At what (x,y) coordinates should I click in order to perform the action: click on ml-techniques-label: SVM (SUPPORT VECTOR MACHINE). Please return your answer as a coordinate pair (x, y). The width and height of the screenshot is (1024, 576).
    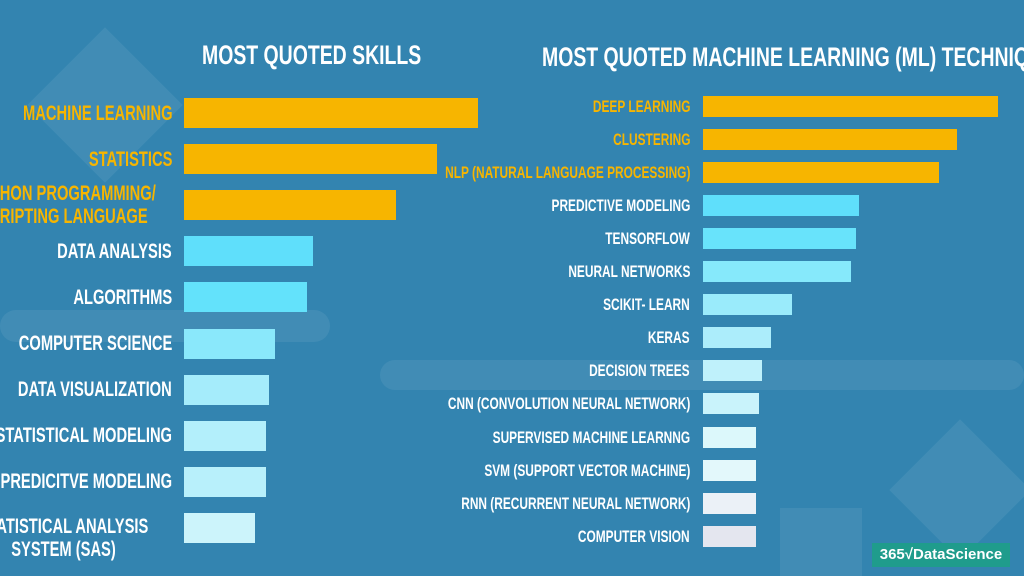
    Looking at the image, I should click on (586, 470).